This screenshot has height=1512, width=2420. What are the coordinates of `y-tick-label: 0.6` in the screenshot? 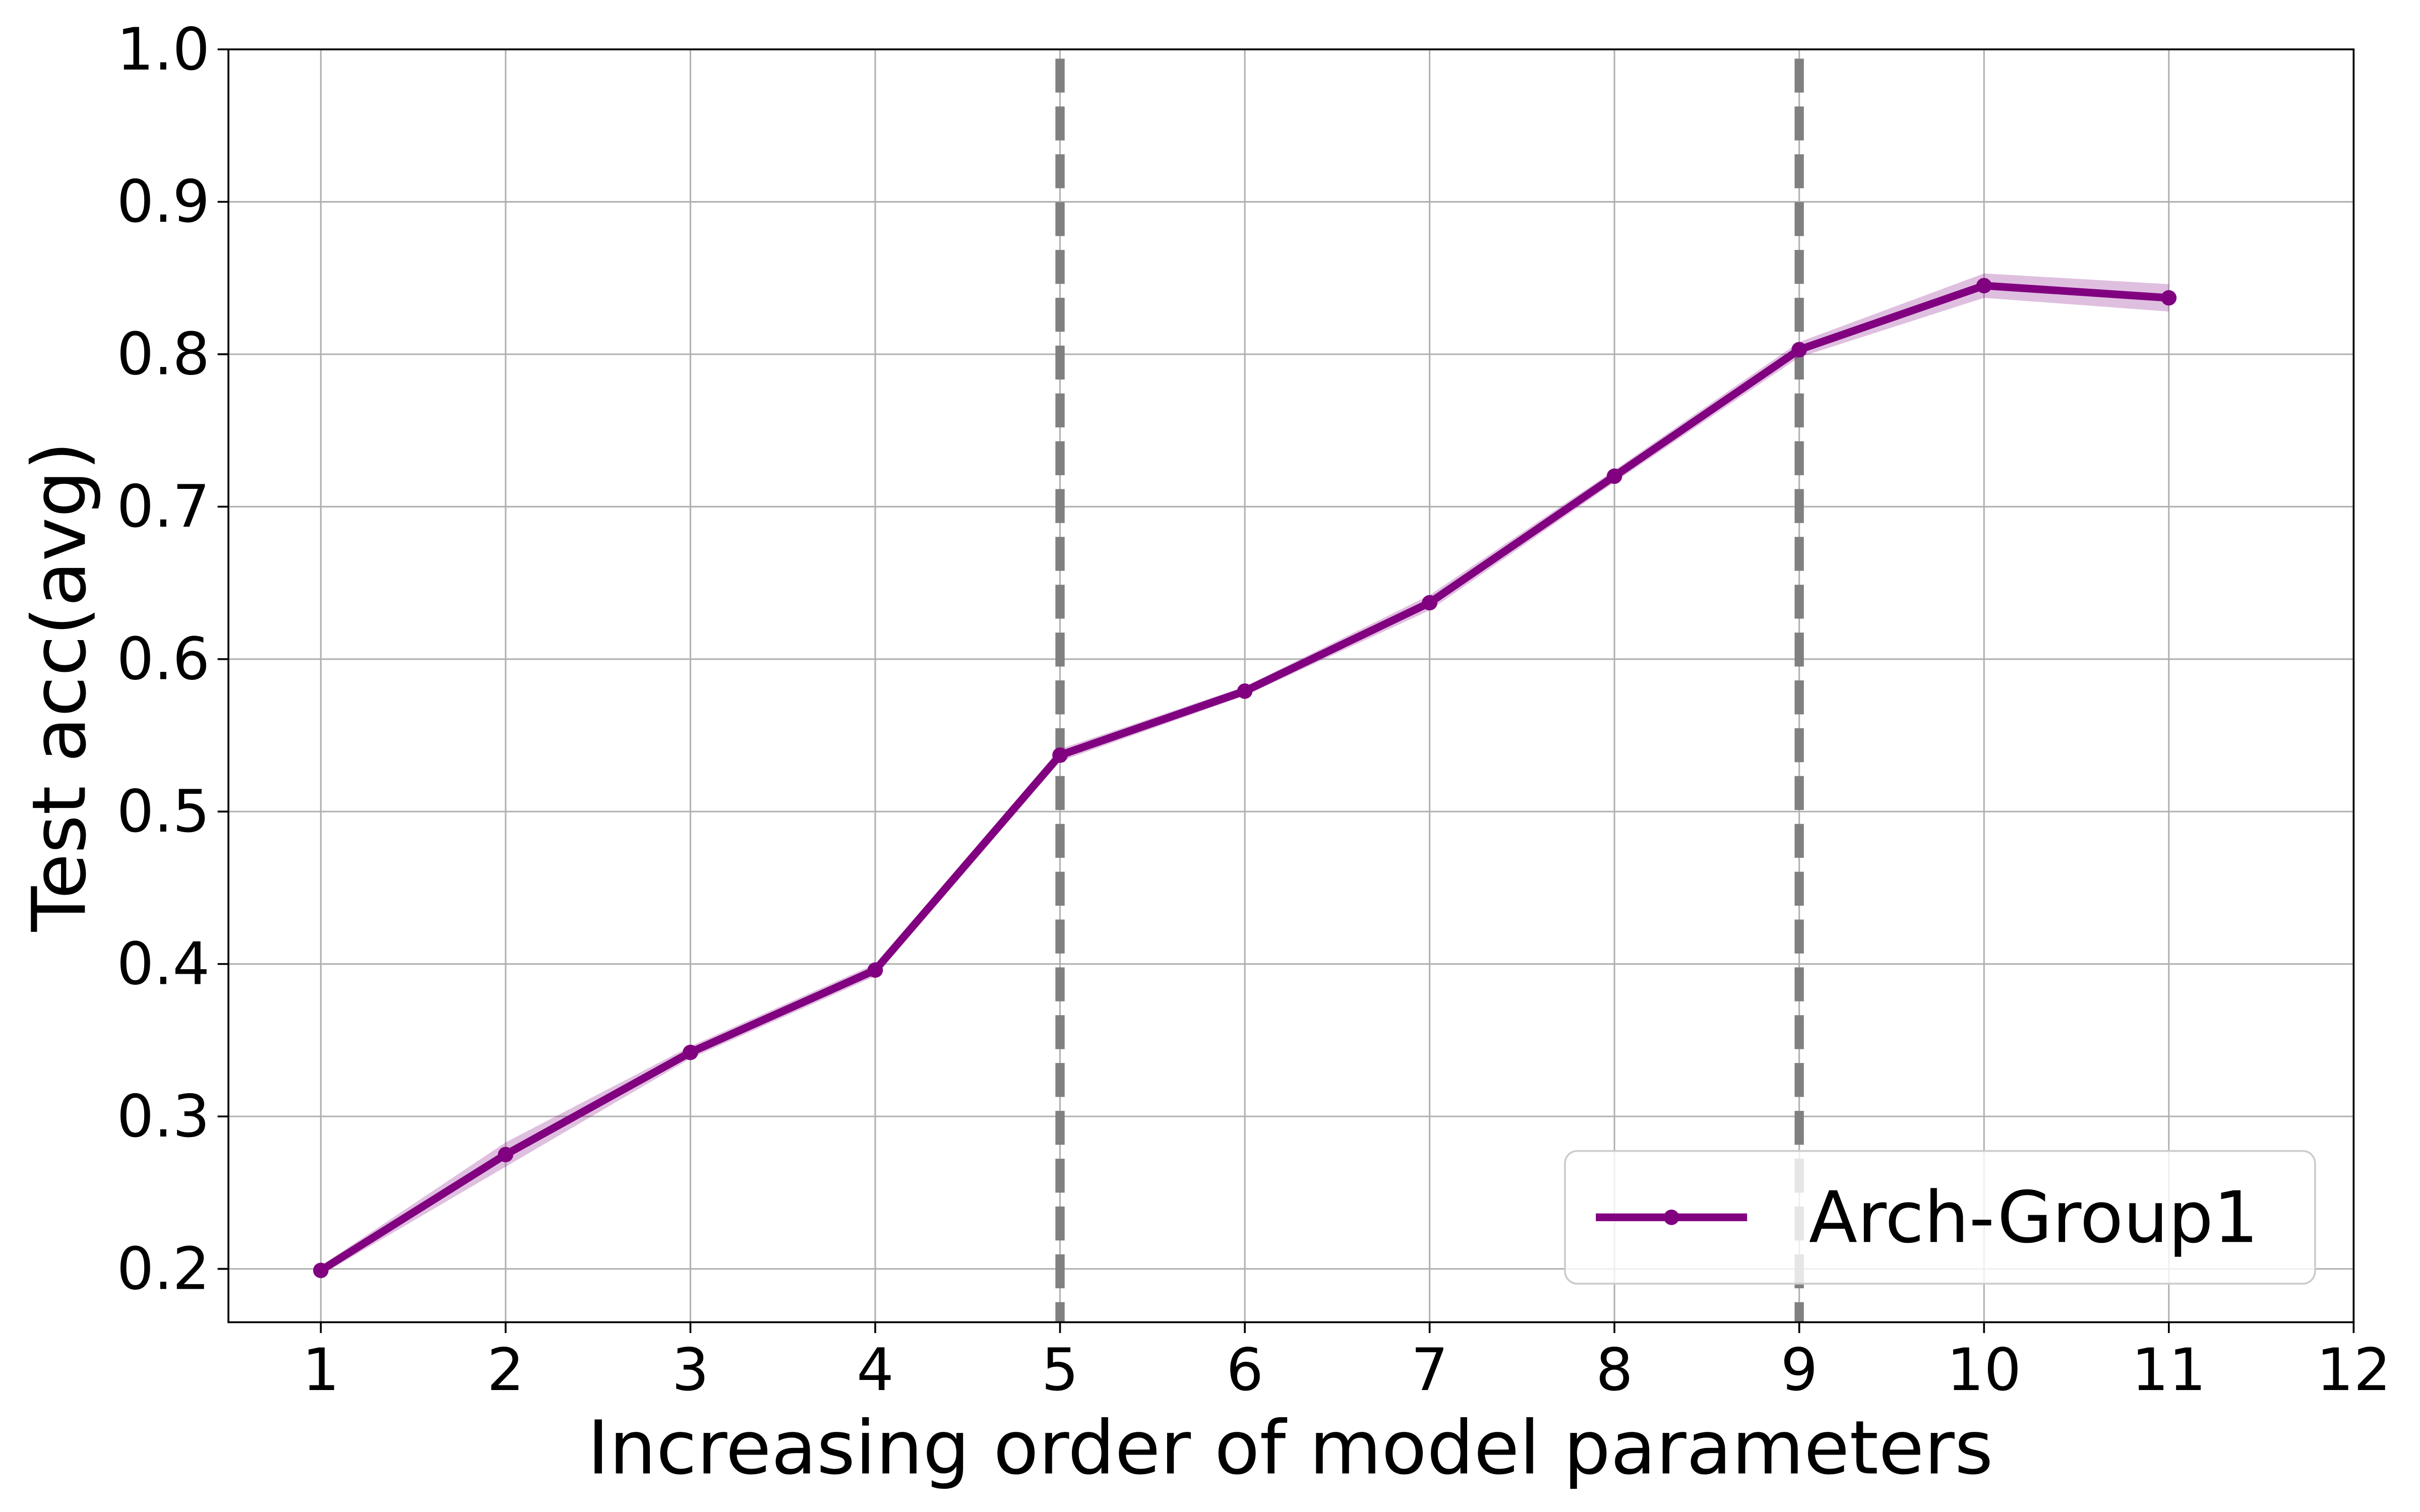 It's located at (163, 659).